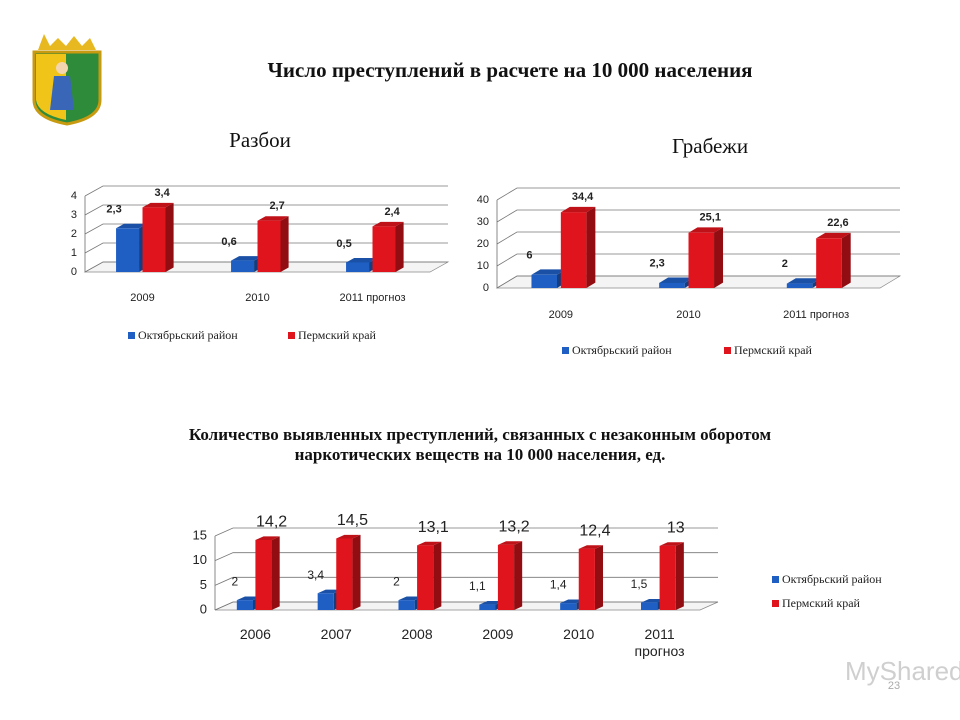 This screenshot has height=720, width=960. I want to click on logo, so click(67, 80).